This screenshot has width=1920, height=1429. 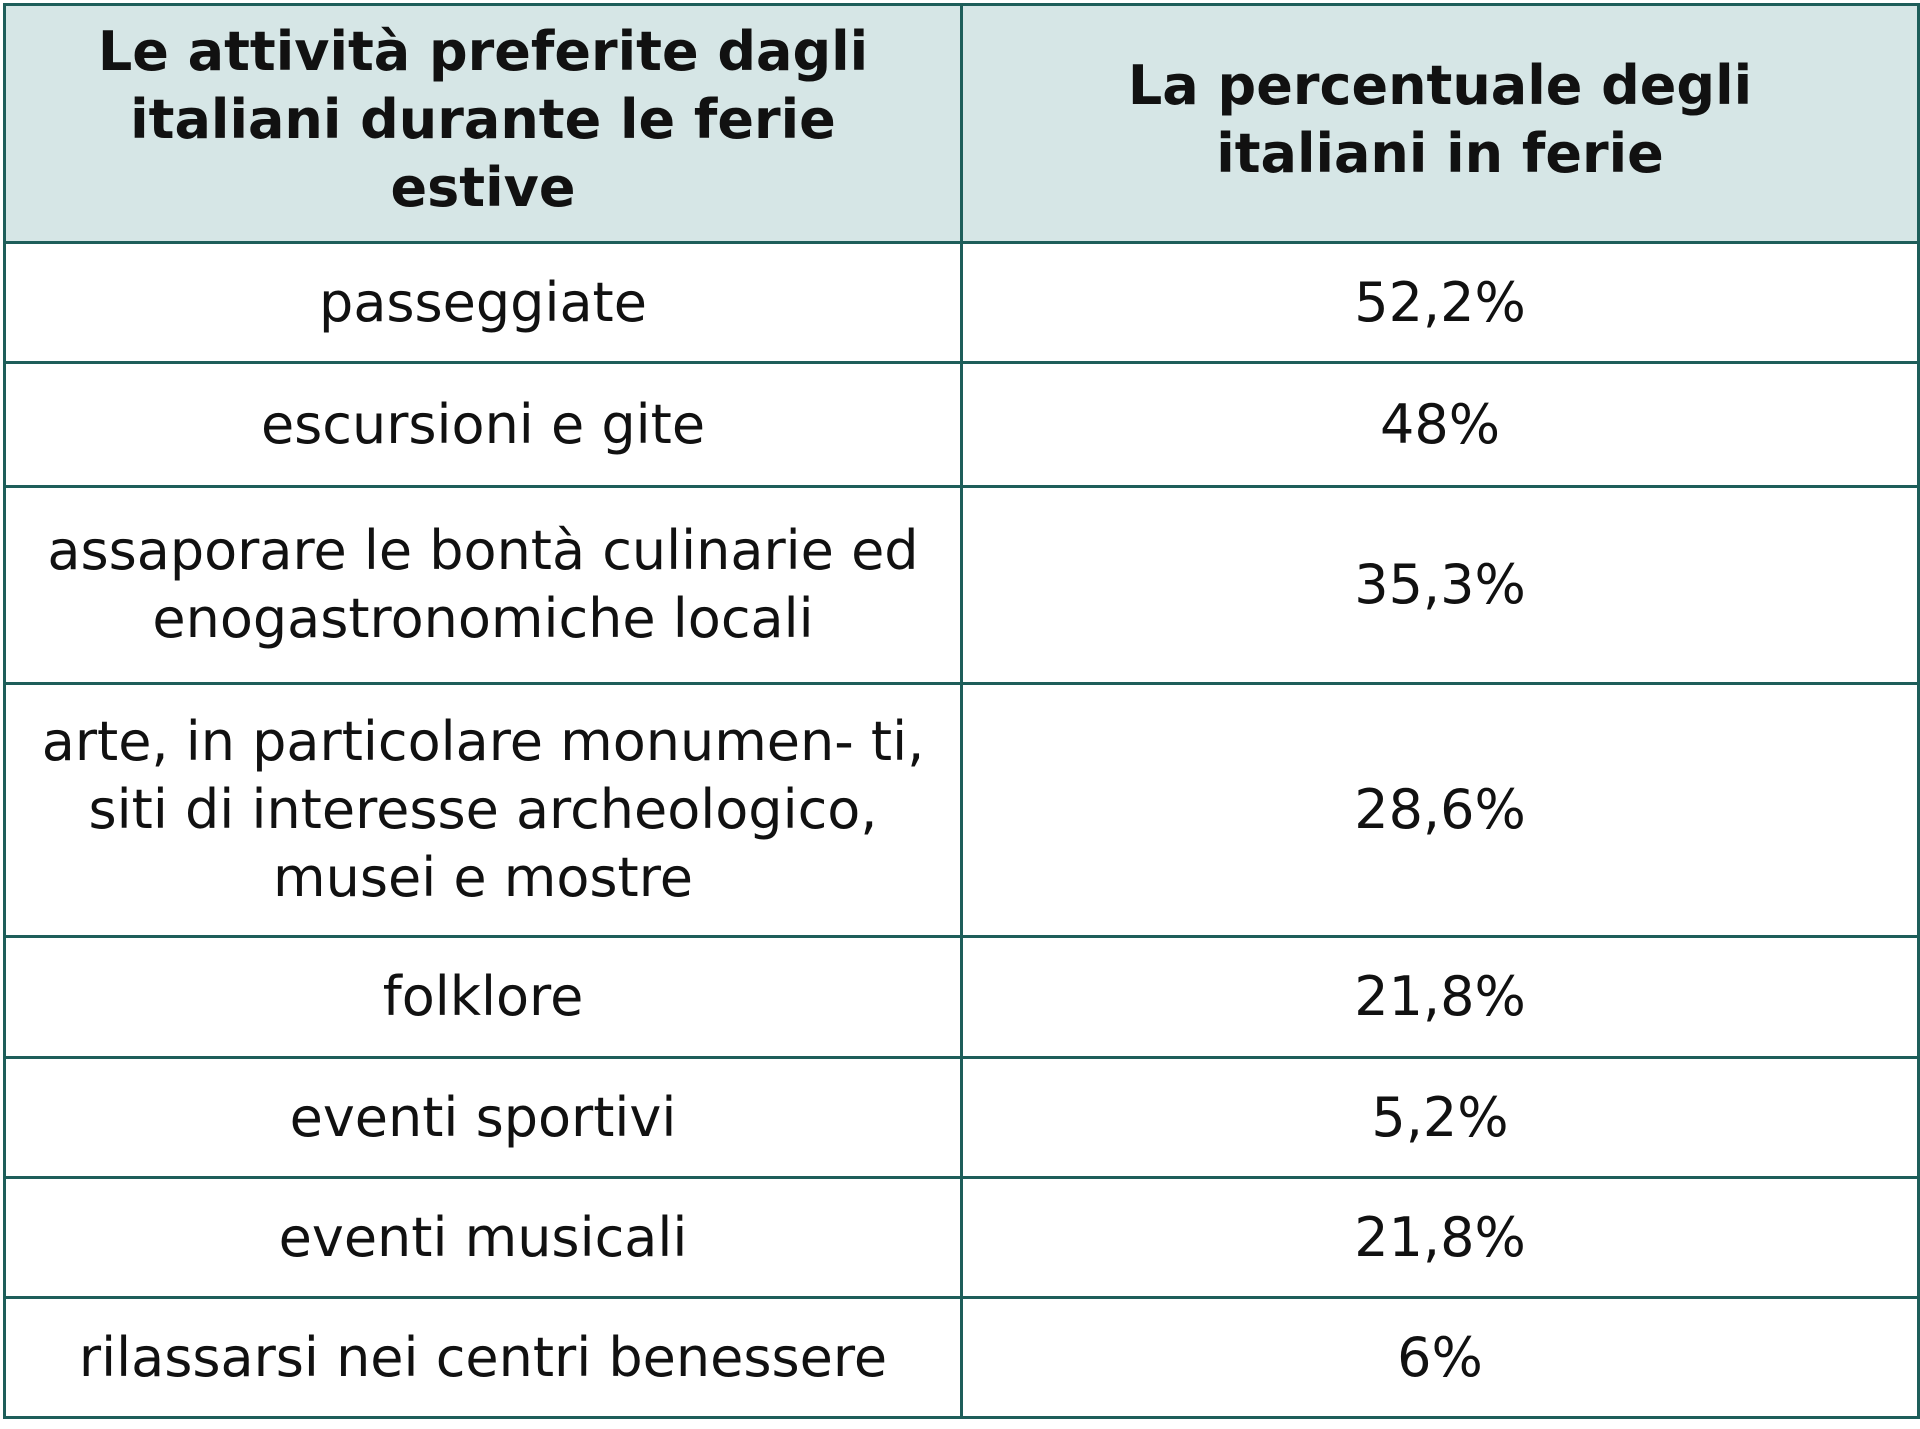 I want to click on activity-text: folklore, so click(x=483, y=996).